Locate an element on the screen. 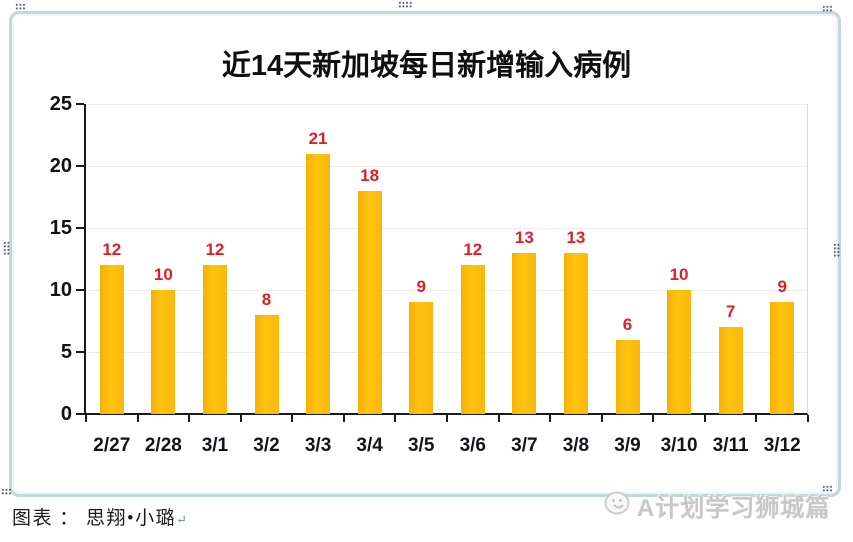 This screenshot has width=853, height=542. bar-value-label: 21 is located at coordinates (318, 138).